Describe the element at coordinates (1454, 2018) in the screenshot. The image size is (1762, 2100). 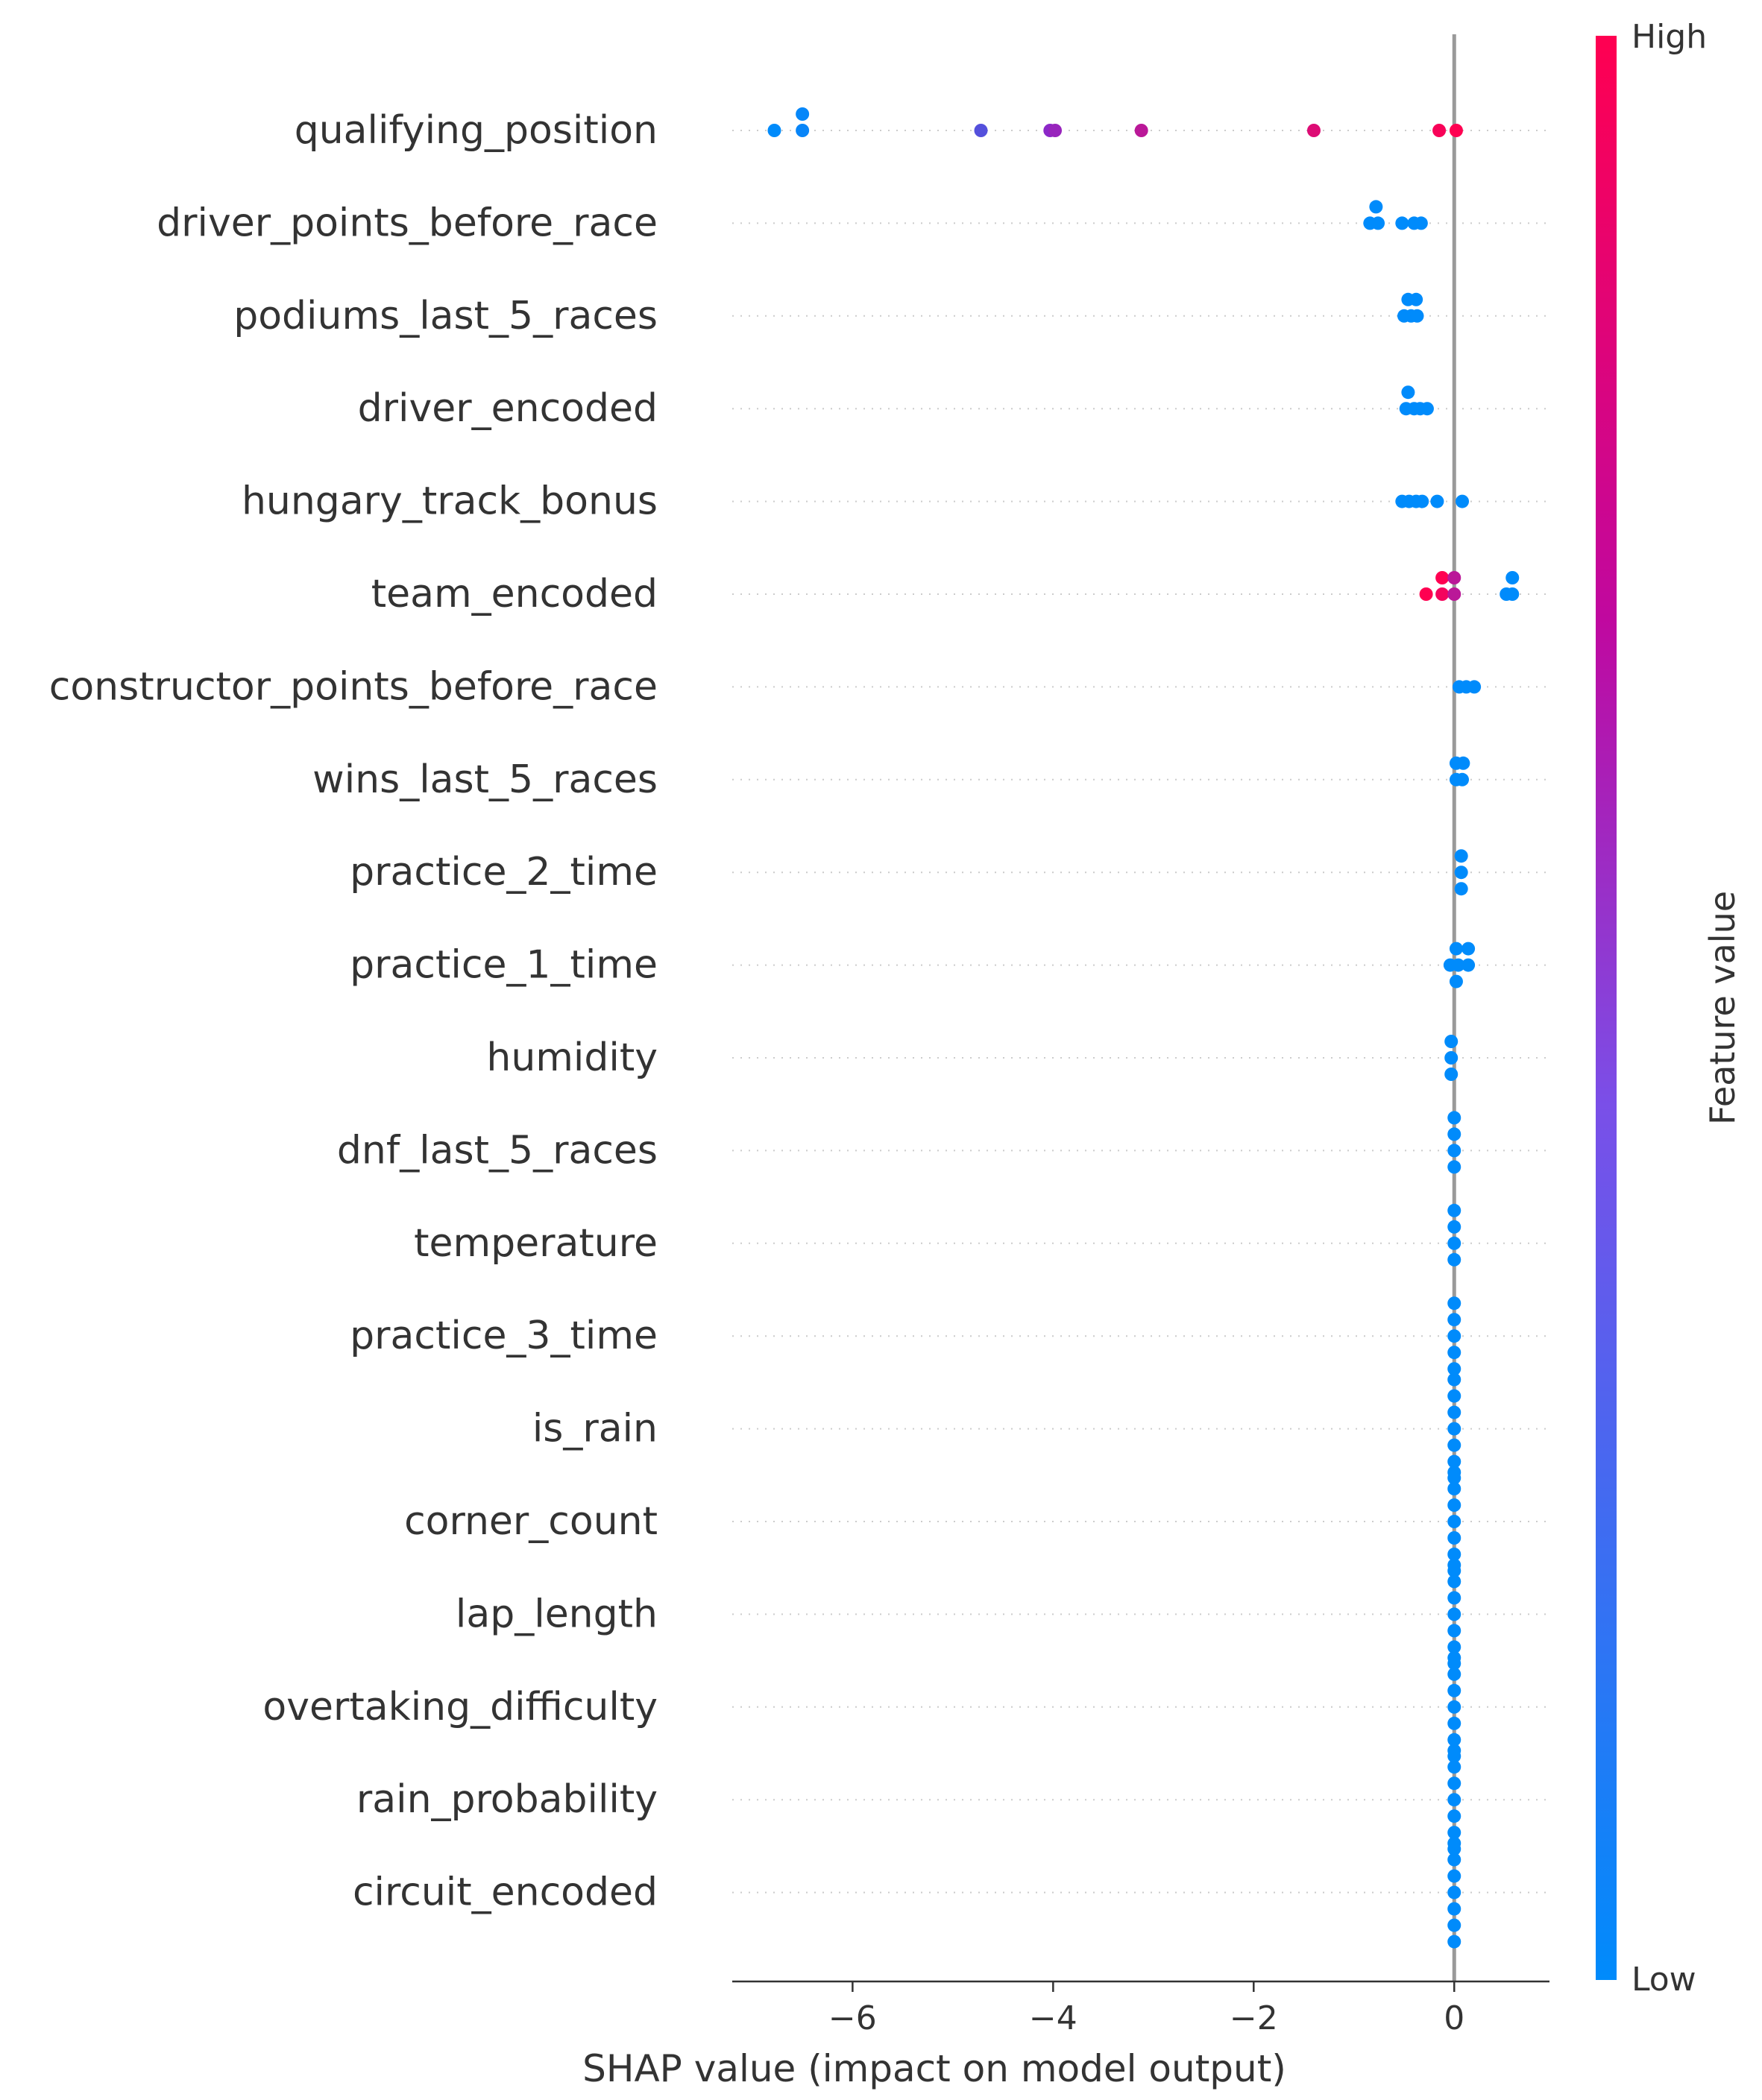
I see `x-tick-label: 0` at that location.